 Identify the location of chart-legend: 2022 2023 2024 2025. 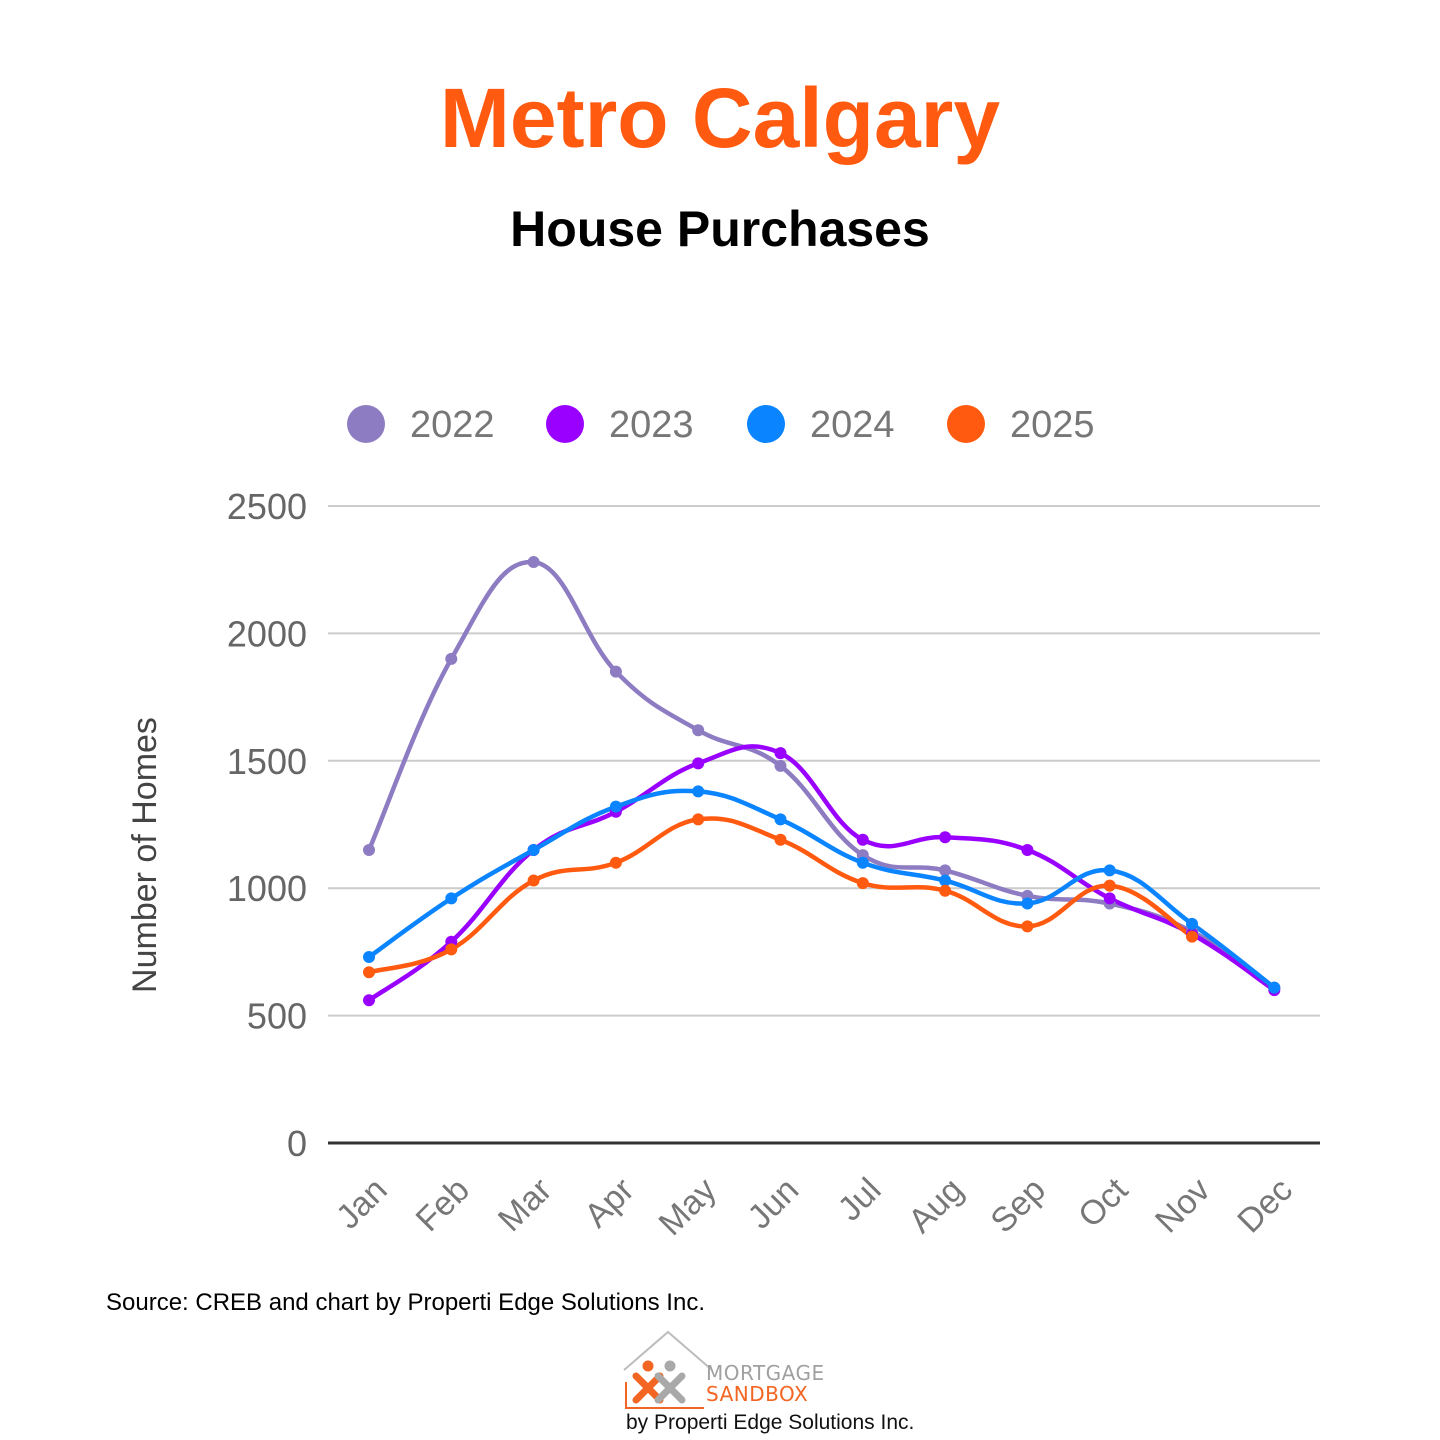
(721, 425).